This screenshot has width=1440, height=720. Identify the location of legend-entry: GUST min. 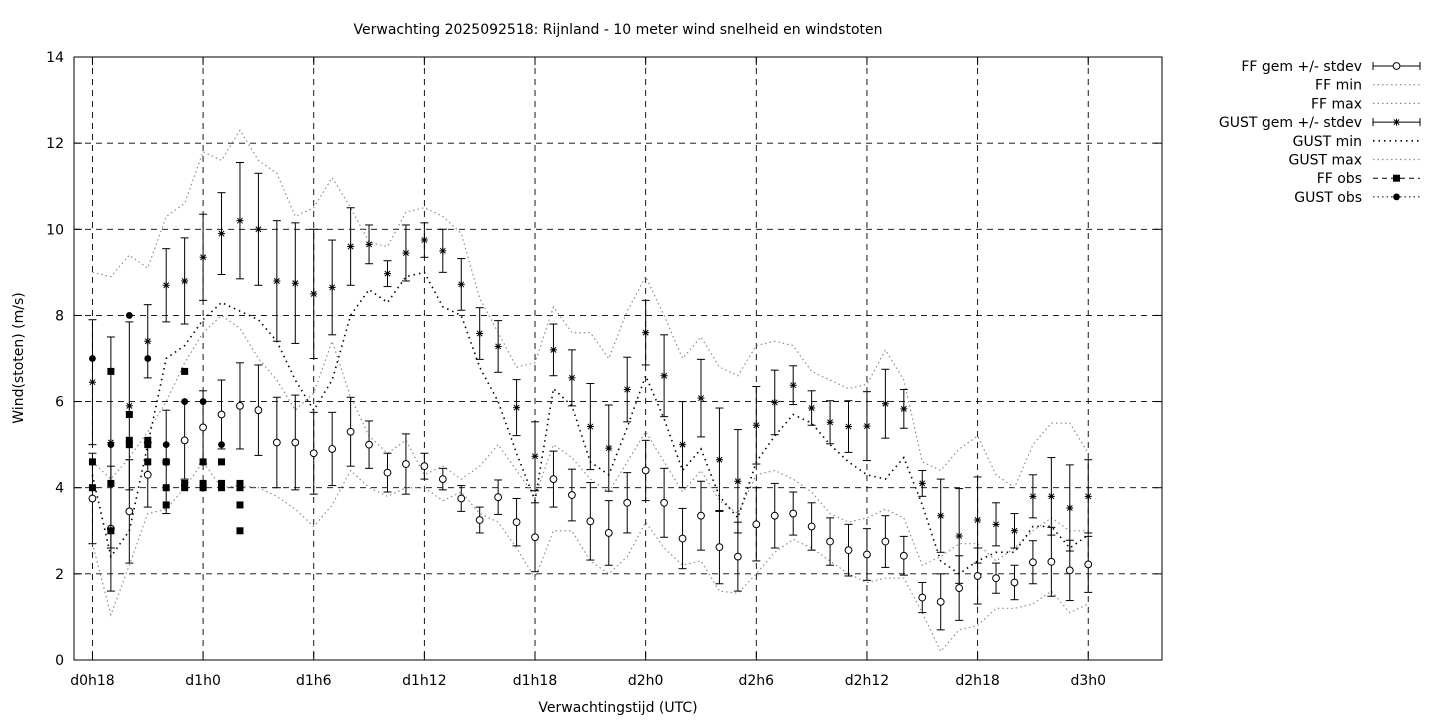
(1356, 142).